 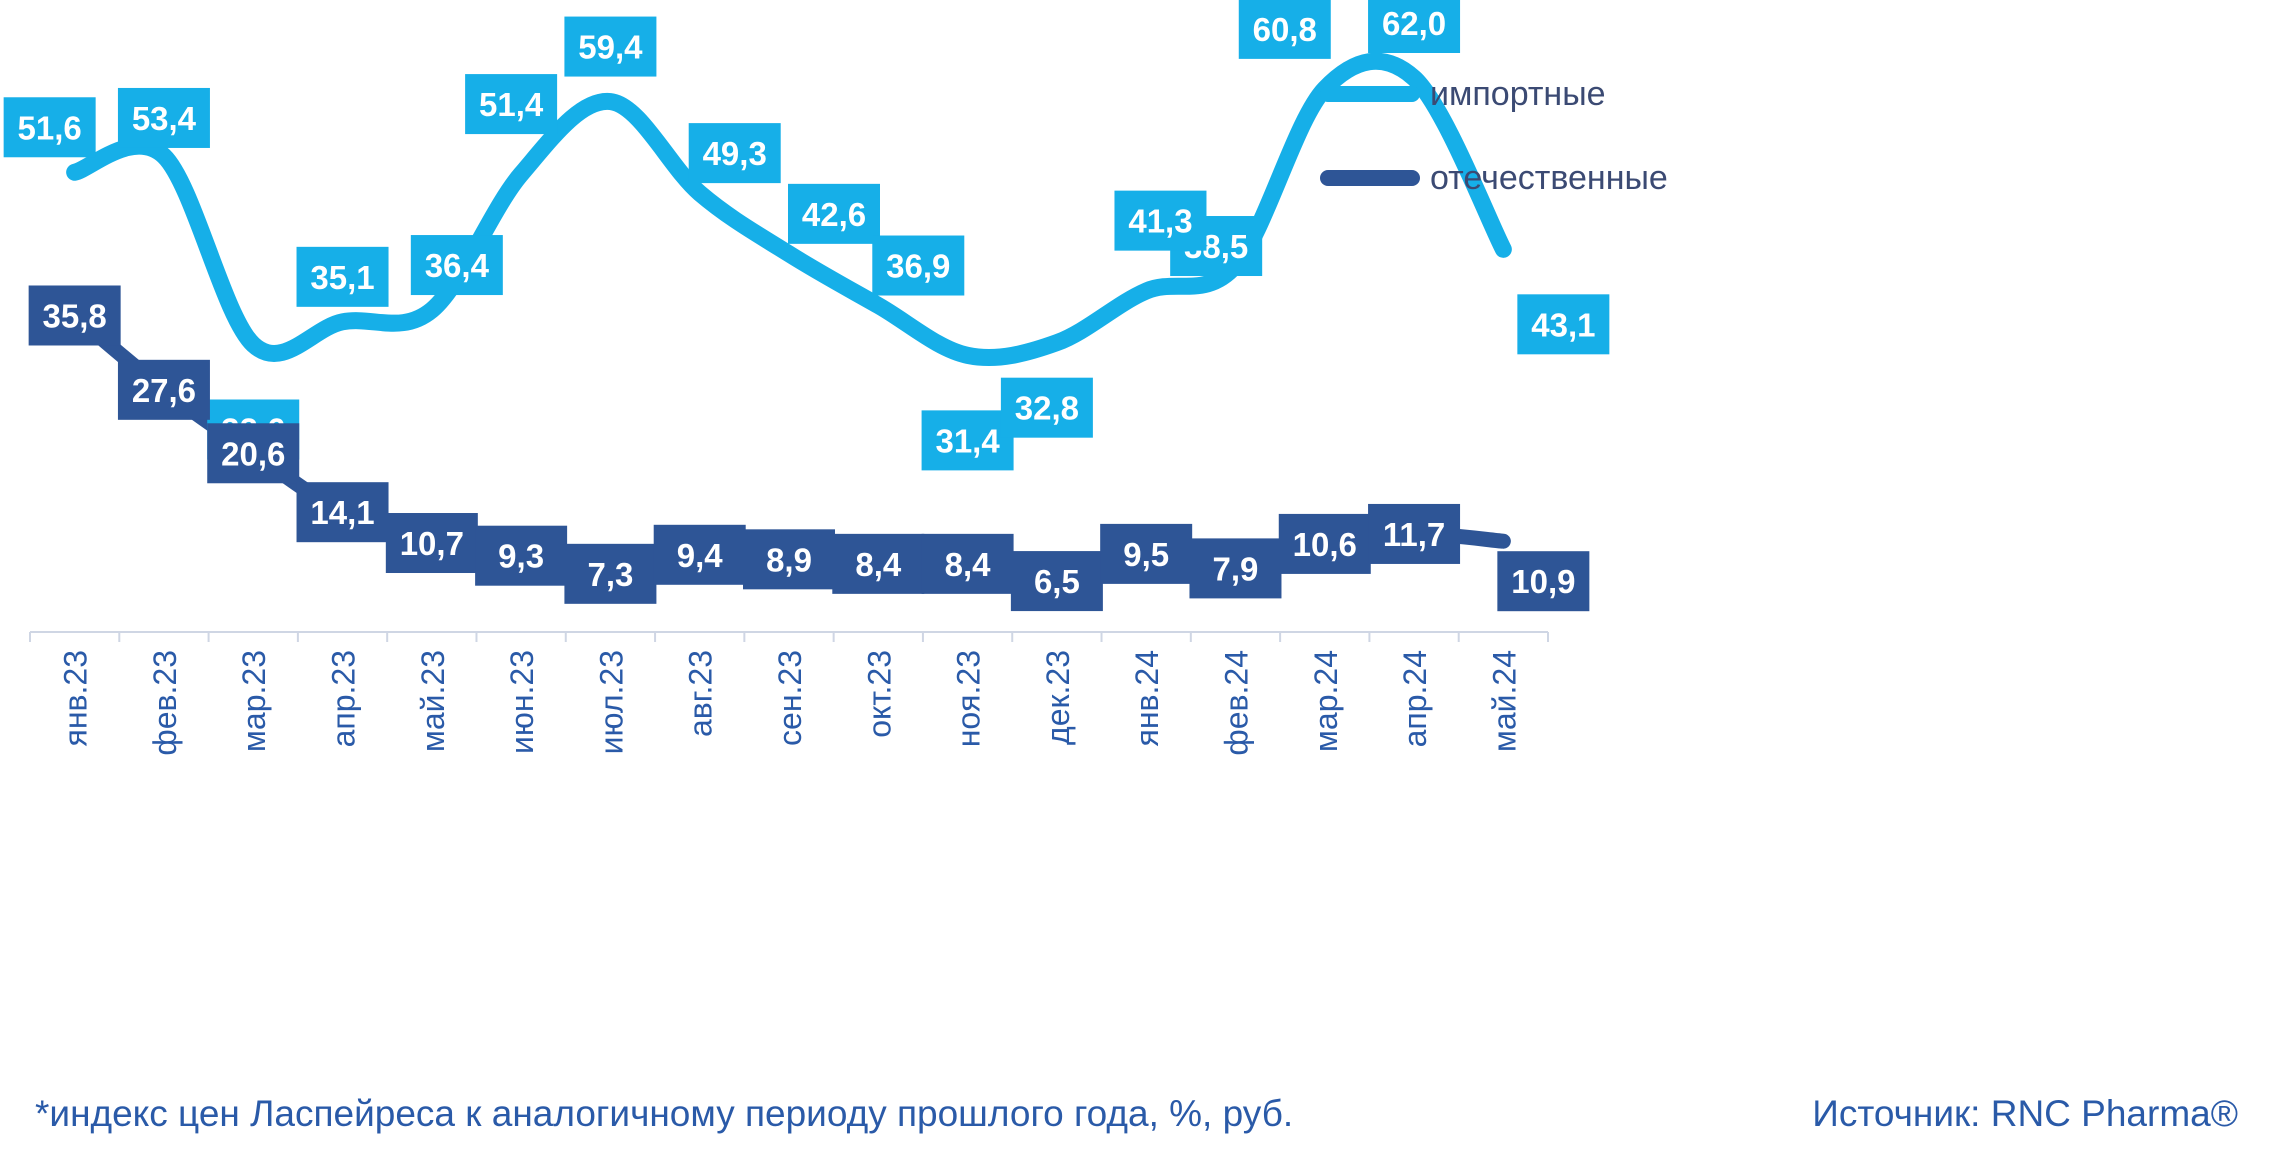 I want to click on data-label-domestic: 7,9, so click(x=1235, y=568).